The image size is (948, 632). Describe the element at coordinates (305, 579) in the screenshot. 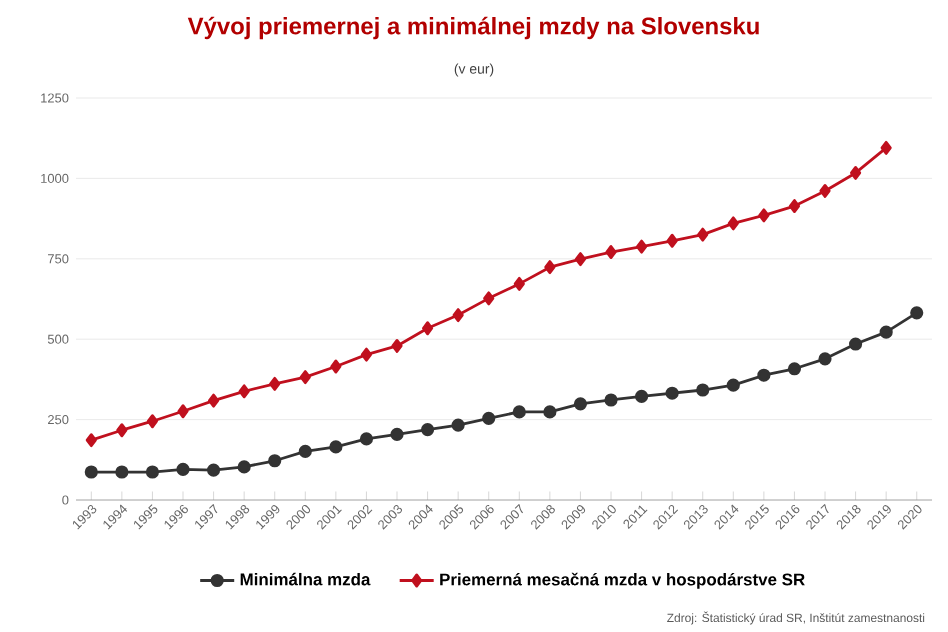

I see `legend-label: Minimálna mzda` at that location.